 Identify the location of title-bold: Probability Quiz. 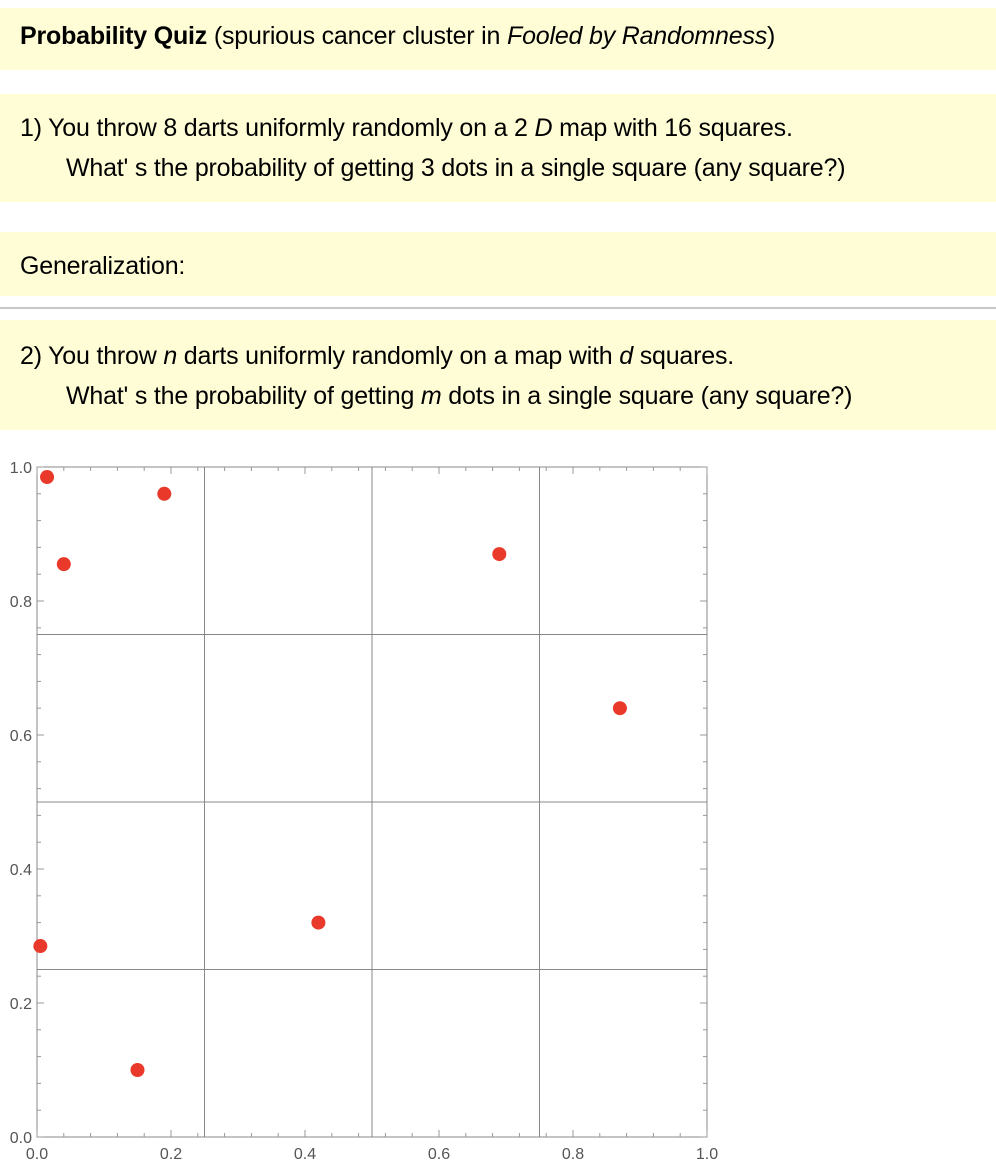
(114, 36).